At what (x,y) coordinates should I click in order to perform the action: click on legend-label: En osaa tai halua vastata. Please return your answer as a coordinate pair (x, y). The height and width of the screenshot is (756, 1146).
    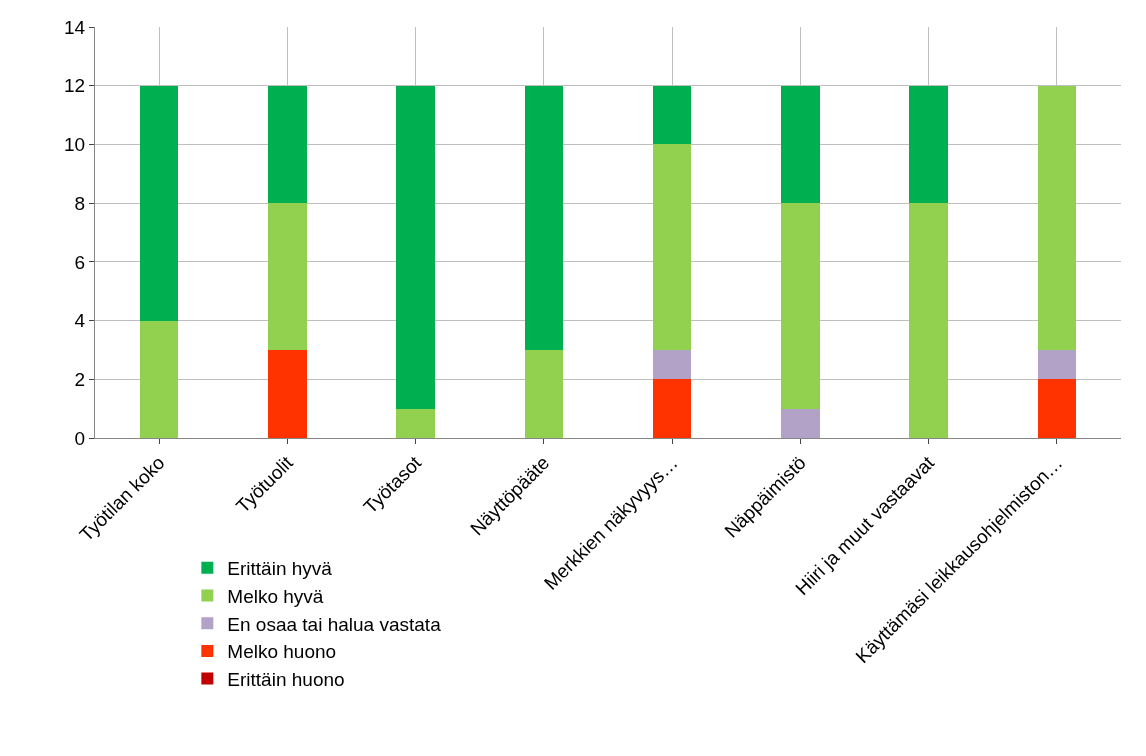
    Looking at the image, I should click on (334, 624).